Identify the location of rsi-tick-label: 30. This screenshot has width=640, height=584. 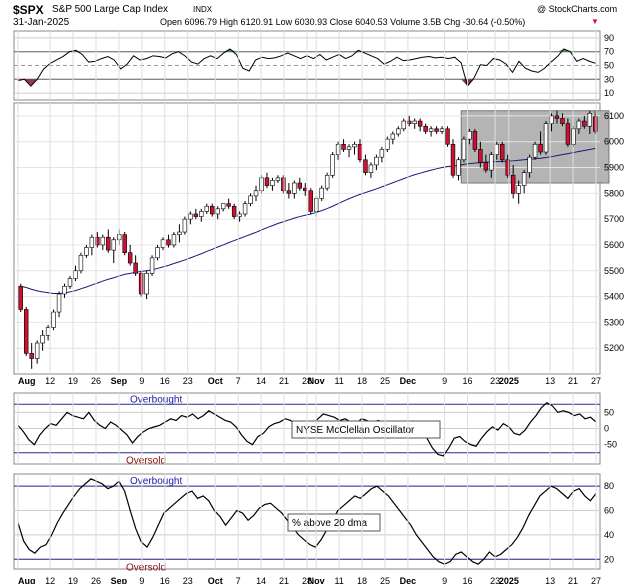
(609, 79).